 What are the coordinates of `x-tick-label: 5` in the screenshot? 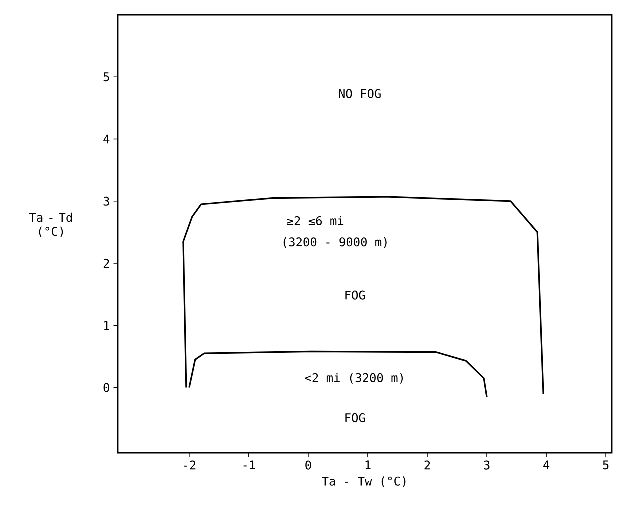 It's located at (606, 465).